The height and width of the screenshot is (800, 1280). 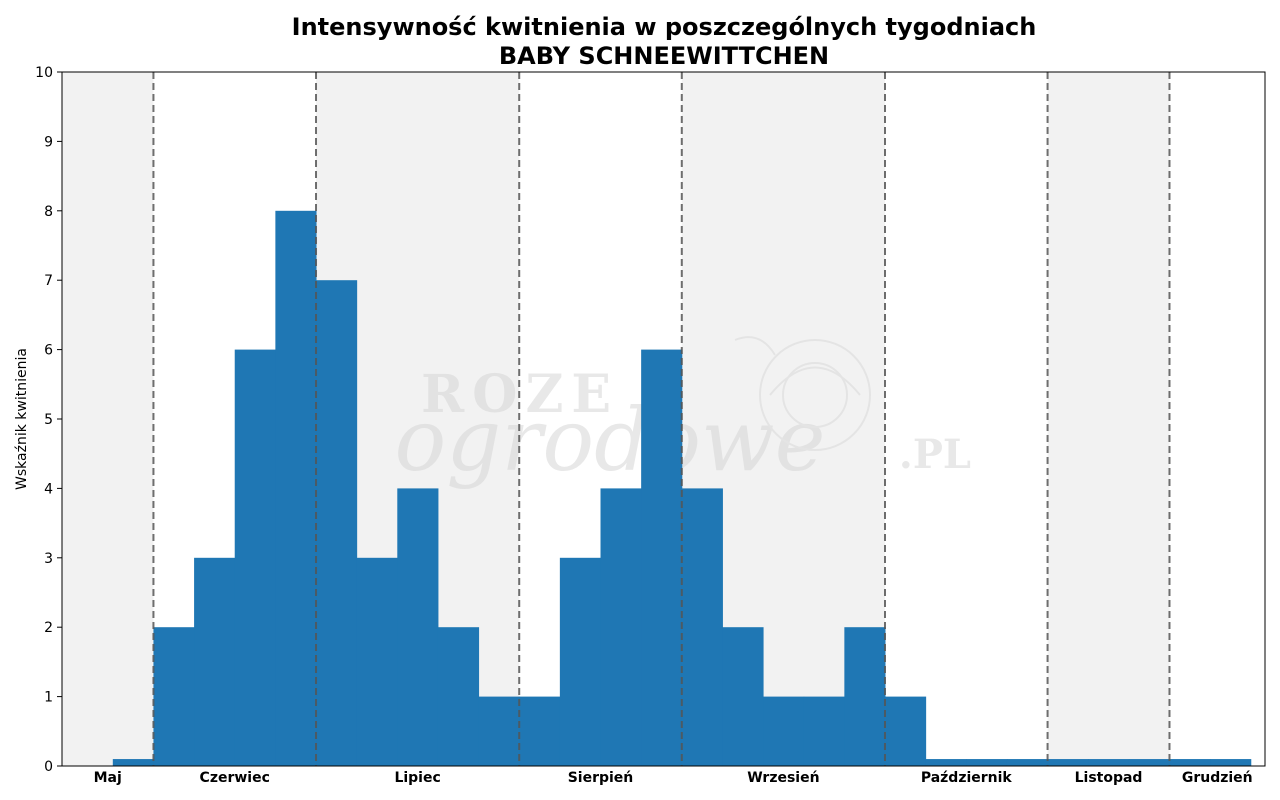 I want to click on chart-title-line-2: BABY SCHNEEWITTCHEN, so click(x=664, y=56).